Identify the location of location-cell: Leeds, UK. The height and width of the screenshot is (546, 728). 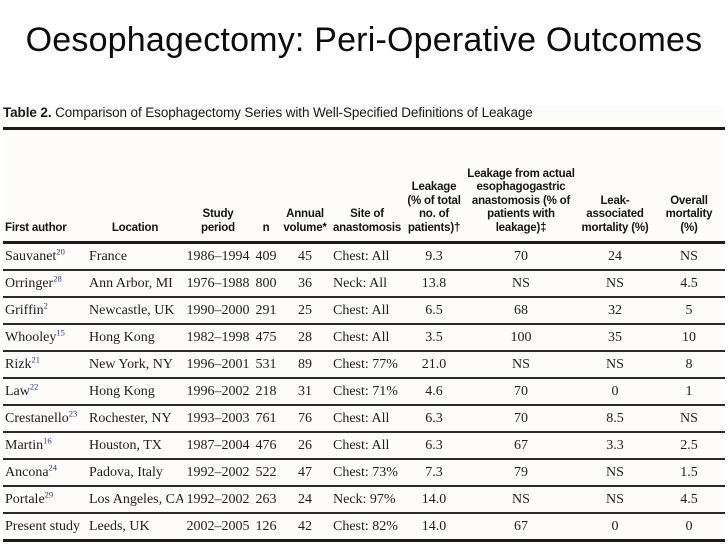
(135, 528).